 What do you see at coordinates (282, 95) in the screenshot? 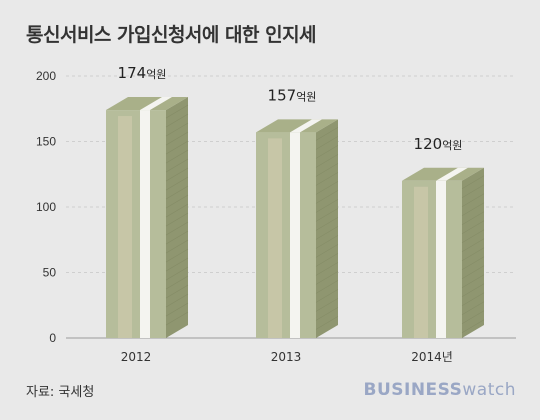
I see `data-label-value: 157` at bounding box center [282, 95].